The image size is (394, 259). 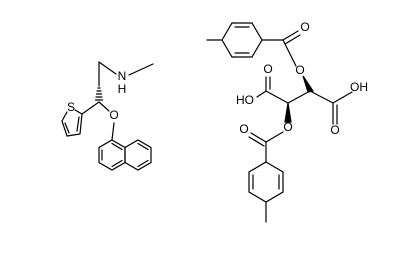 I want to click on atom-label: HO, so click(x=245, y=100).